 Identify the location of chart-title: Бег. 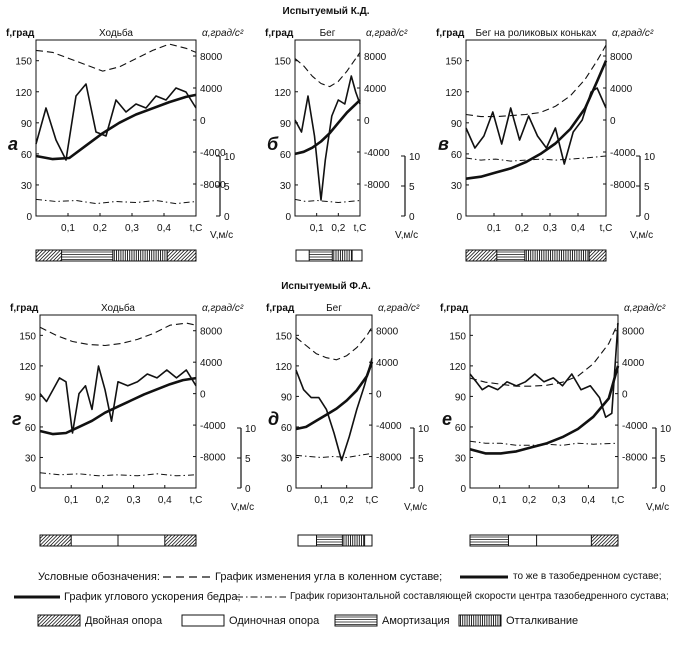
(334, 308).